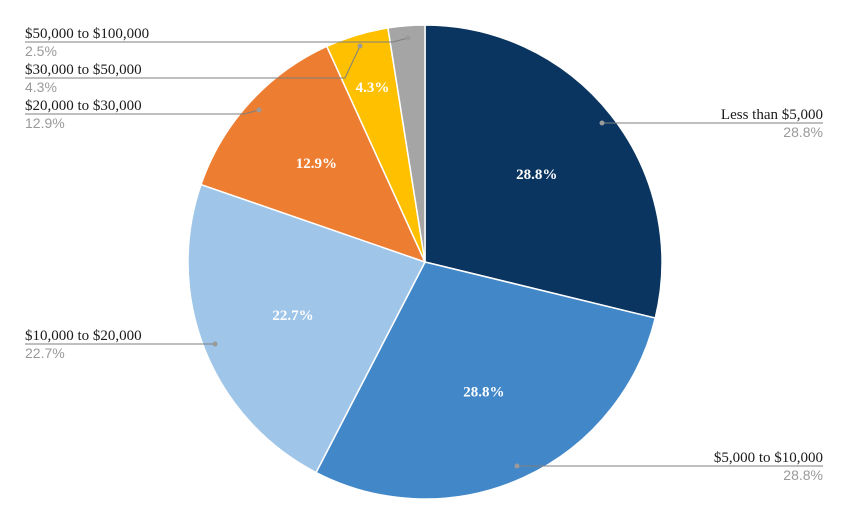 This screenshot has width=850, height=525. Describe the element at coordinates (45, 353) in the screenshot. I see `callout-value-label: 22.7%` at that location.